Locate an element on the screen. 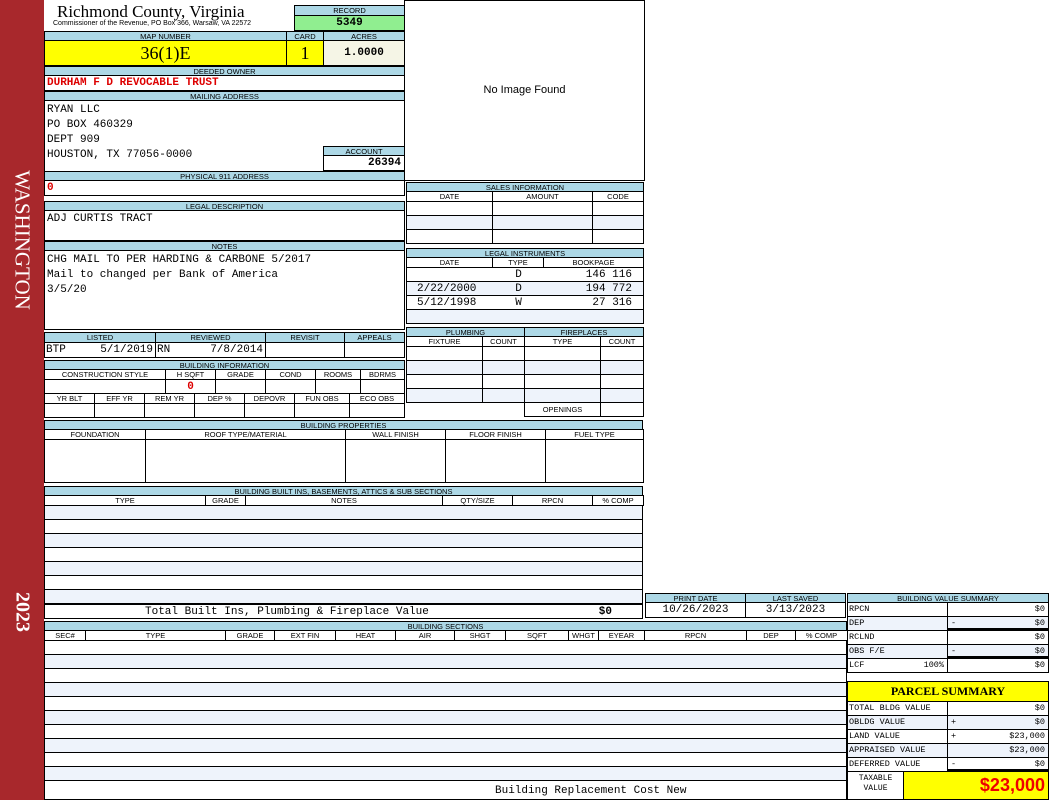  summary-label-cell: RCLND is located at coordinates (897, 637).